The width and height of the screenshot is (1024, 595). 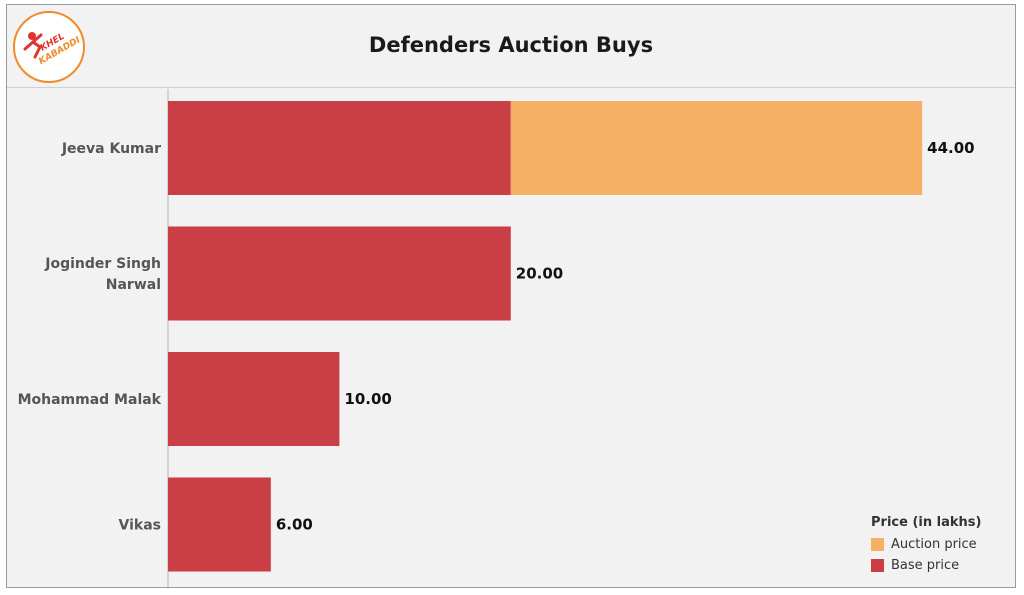 I want to click on category-label: Jeeva Kumar, so click(x=111, y=149).